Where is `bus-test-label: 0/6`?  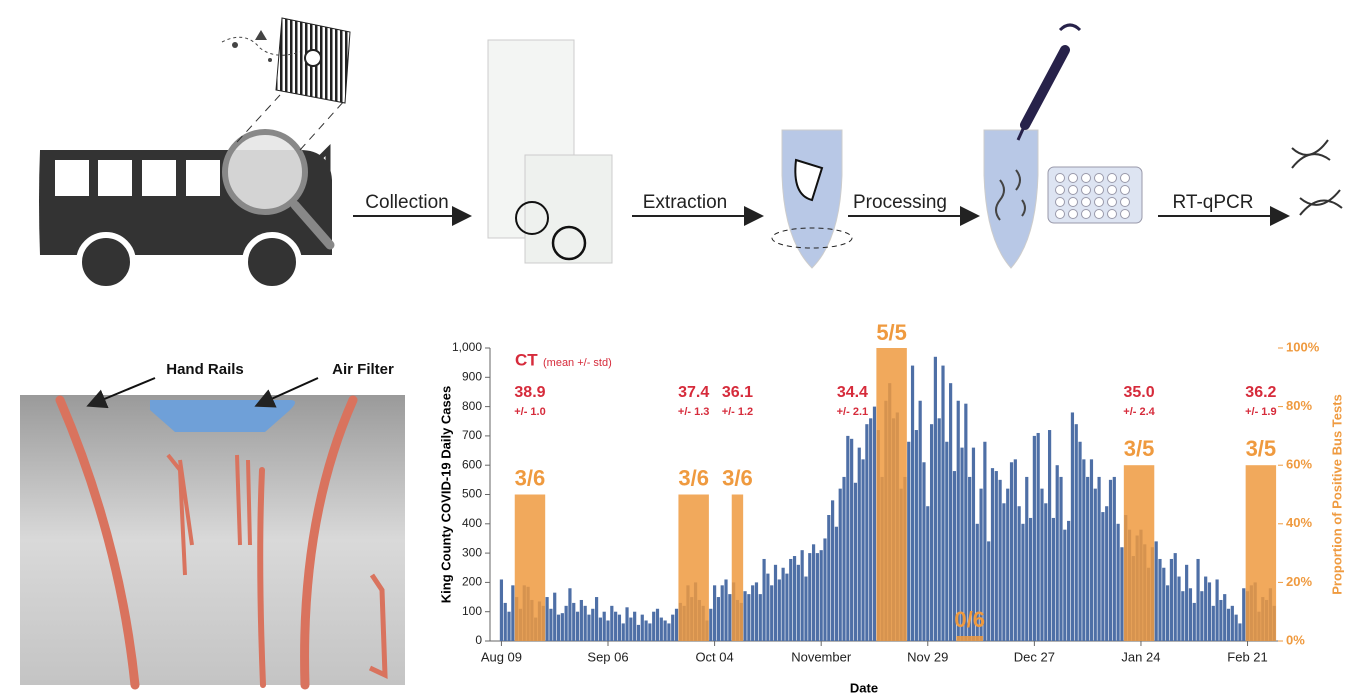 bus-test-label: 0/6 is located at coordinates (969, 619).